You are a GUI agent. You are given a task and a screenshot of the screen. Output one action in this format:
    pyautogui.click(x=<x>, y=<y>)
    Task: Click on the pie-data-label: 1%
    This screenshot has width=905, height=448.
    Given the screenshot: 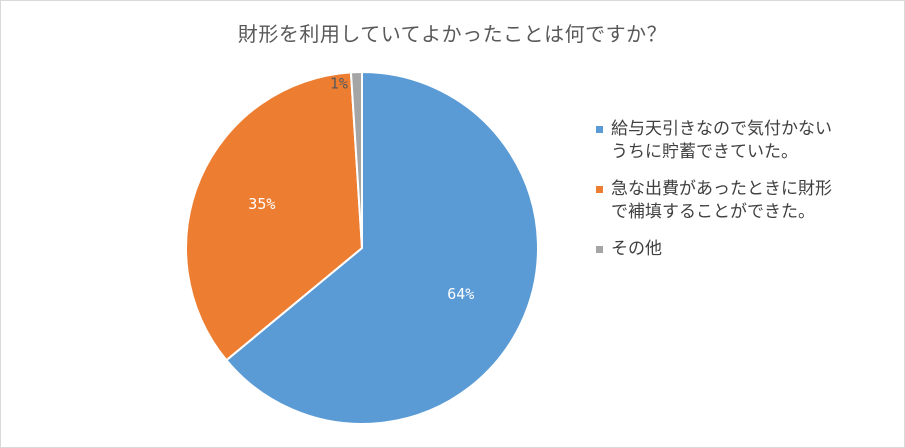 What is the action you would take?
    pyautogui.click(x=339, y=84)
    